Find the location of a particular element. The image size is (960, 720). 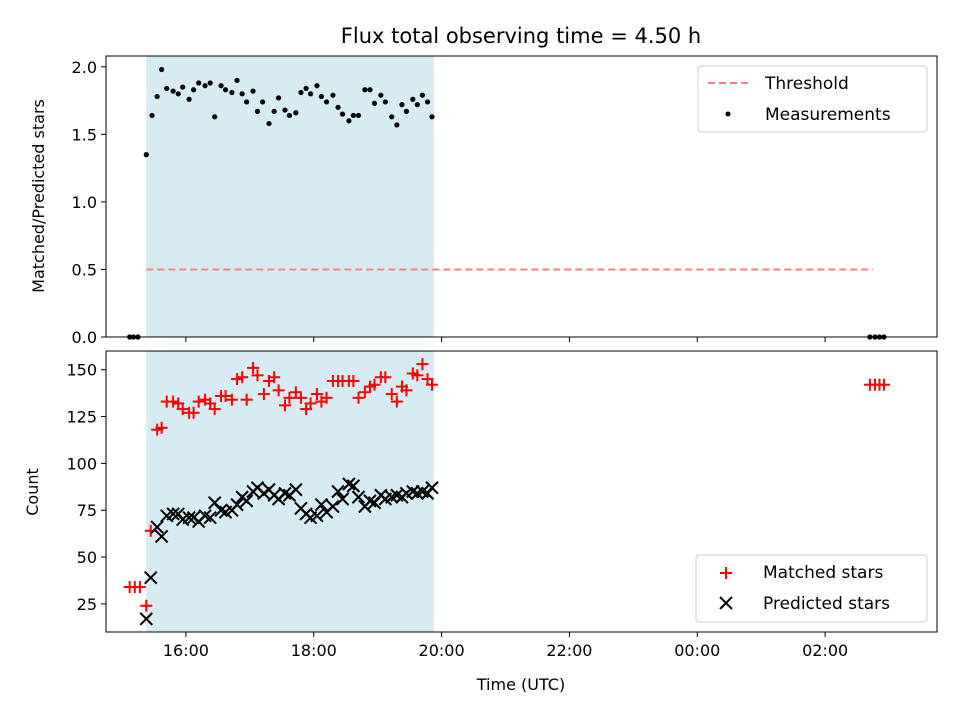

x-tick-label: 22:00 is located at coordinates (569, 650).